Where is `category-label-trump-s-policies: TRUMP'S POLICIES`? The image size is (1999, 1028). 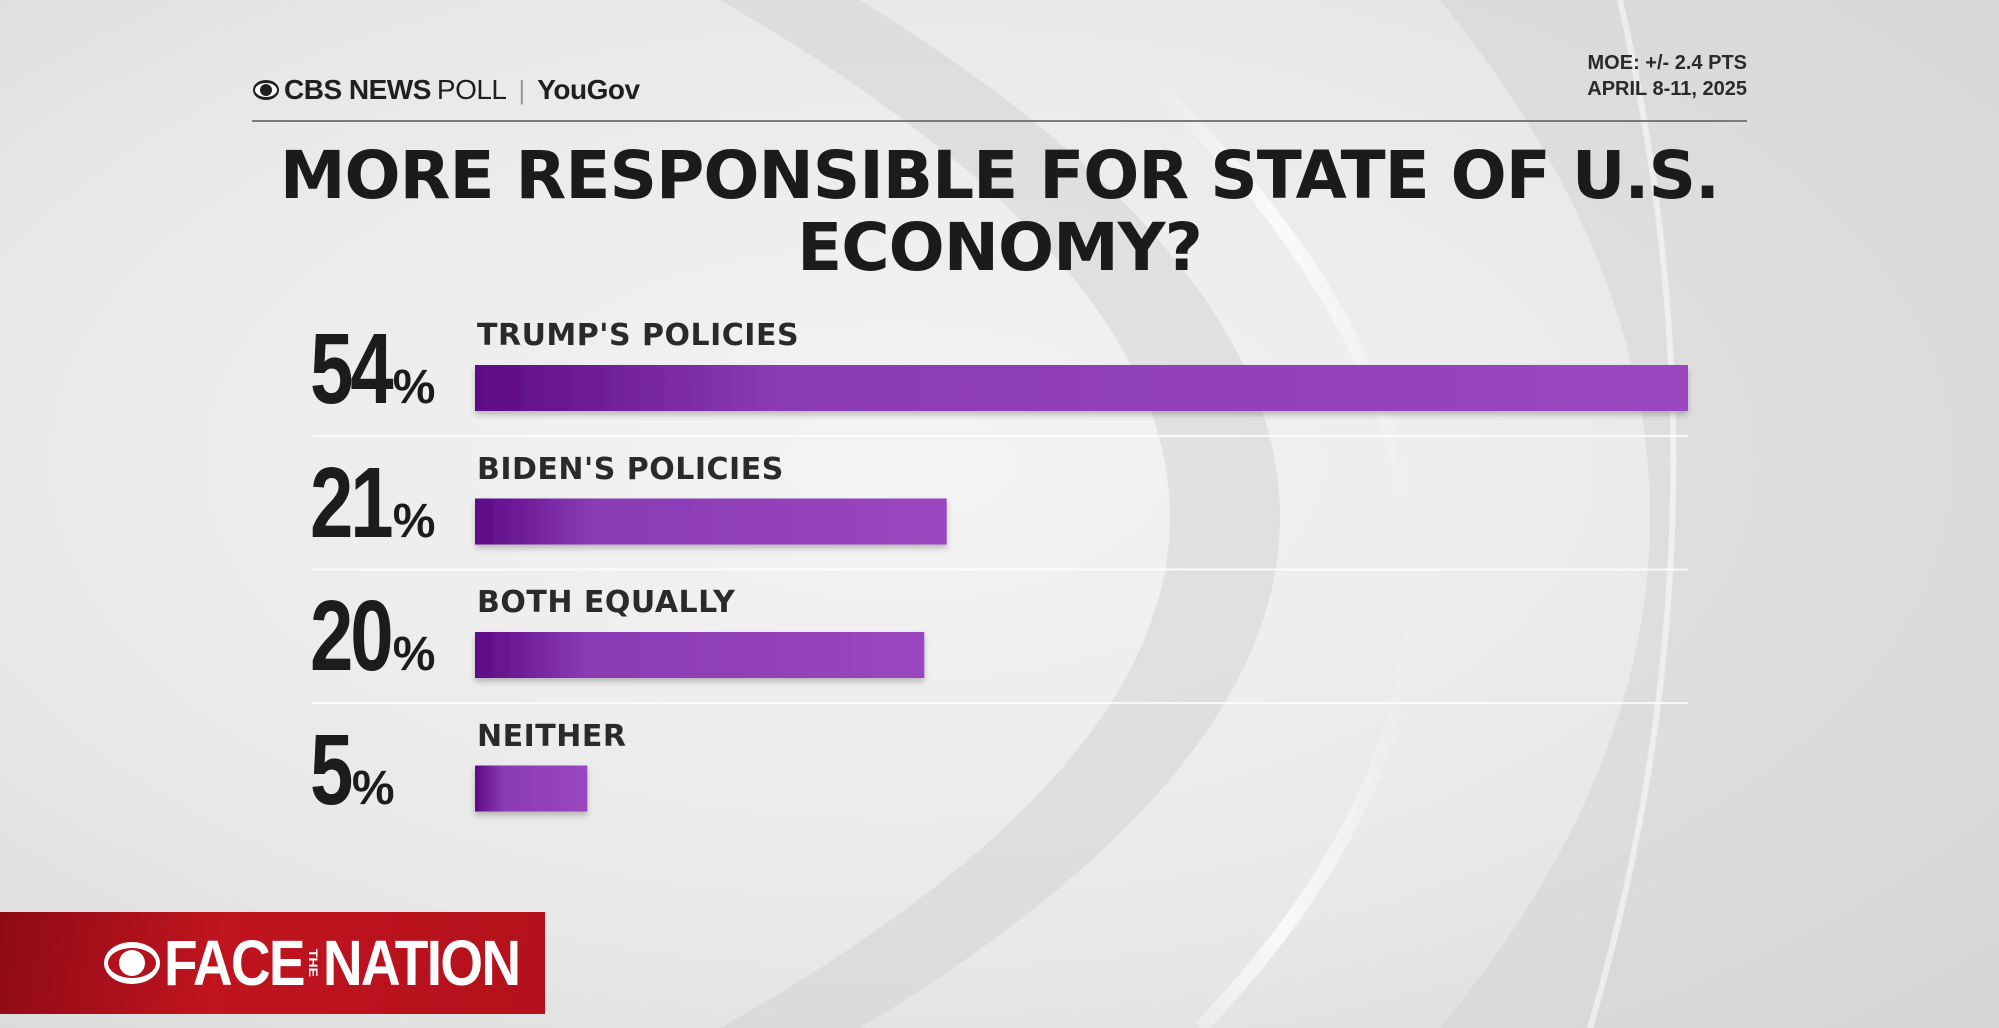
category-label-trump-s-policies: TRUMP'S POLICIES is located at coordinates (638, 335).